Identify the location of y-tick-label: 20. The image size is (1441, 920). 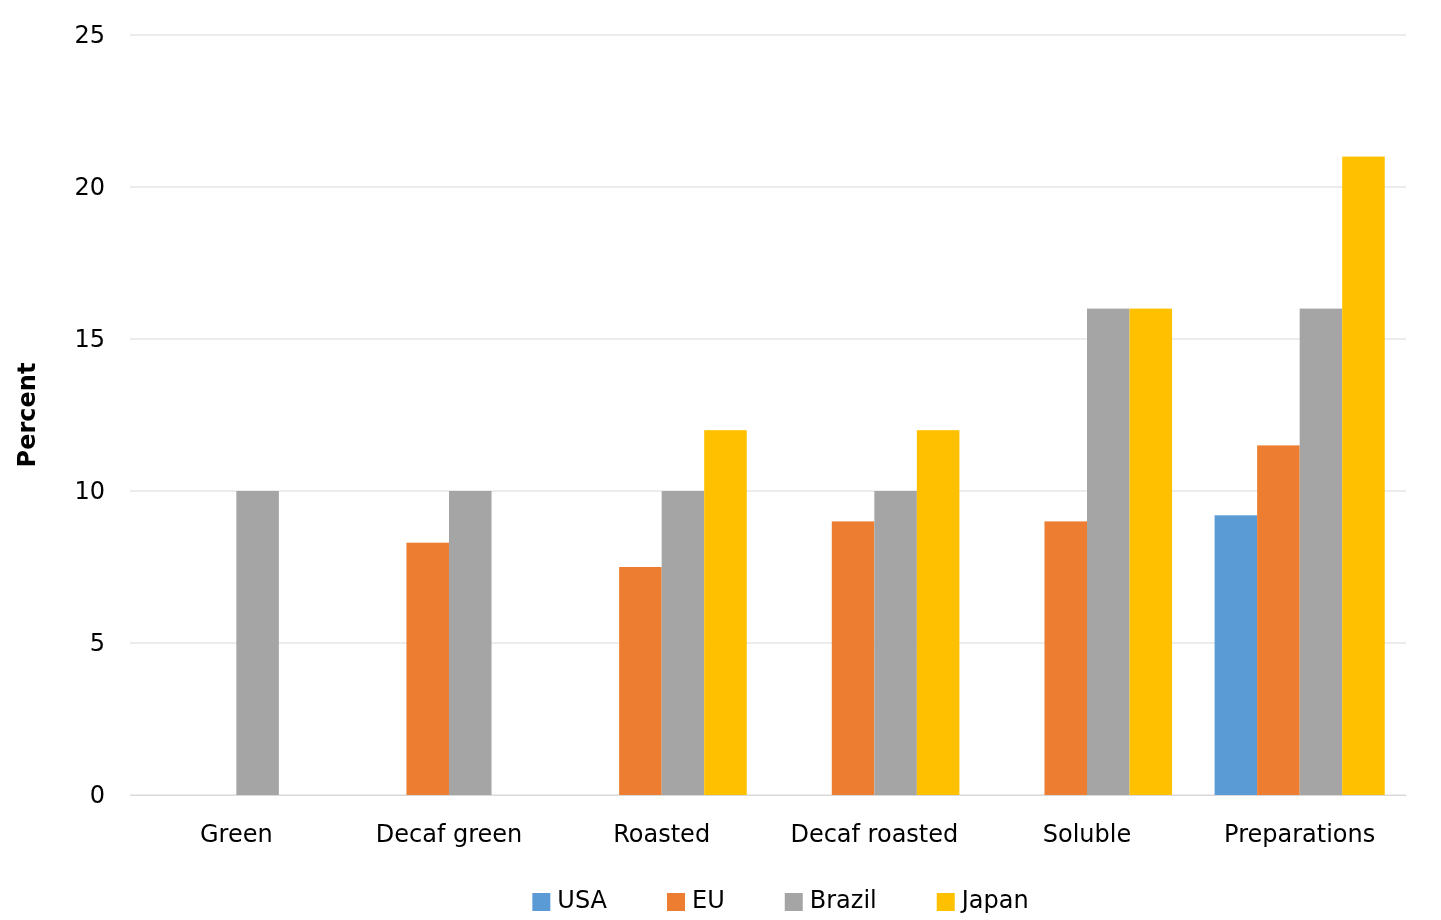
(89, 187).